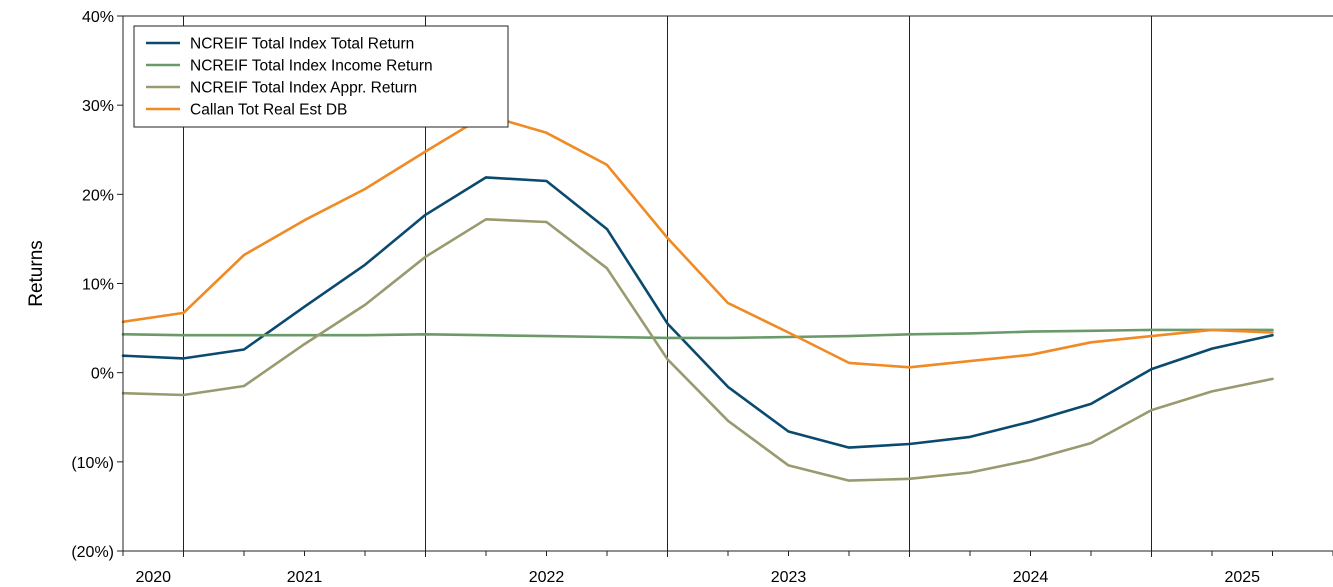 This screenshot has width=1333, height=587. What do you see at coordinates (1242, 577) in the screenshot?
I see `x-tick-label-5: 2025` at bounding box center [1242, 577].